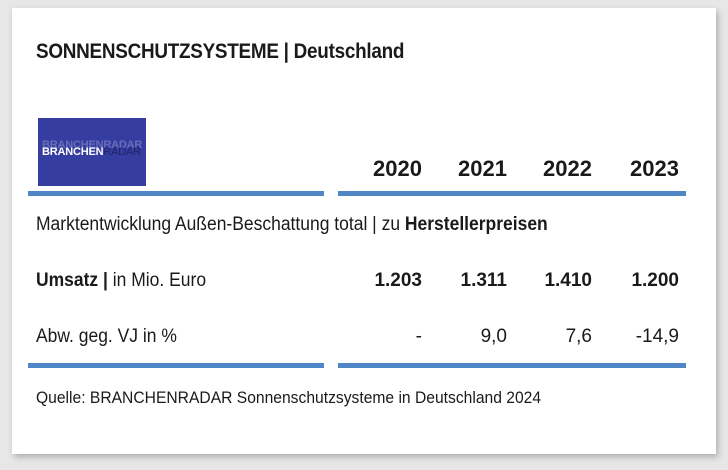 This screenshot has width=728, height=470. I want to click on year-header-2023: 2023, so click(654, 168).